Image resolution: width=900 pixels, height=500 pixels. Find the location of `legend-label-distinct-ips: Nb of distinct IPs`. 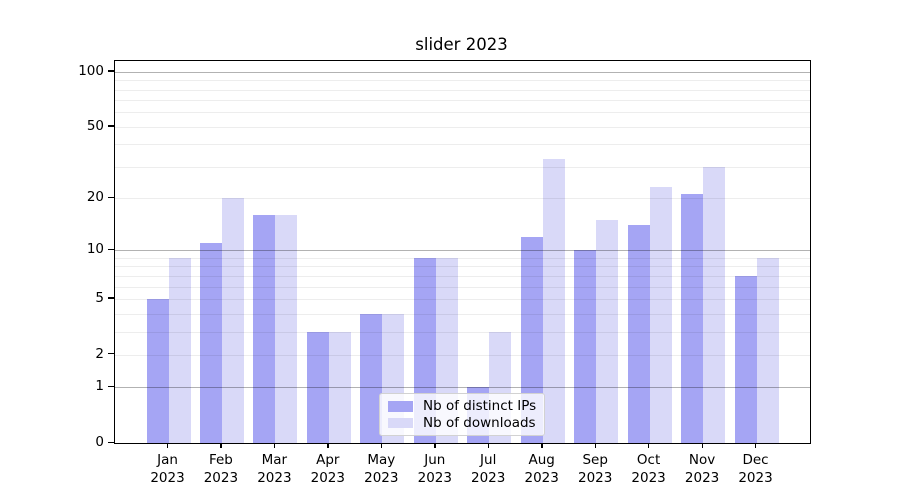

legend-label-distinct-ips: Nb of distinct IPs is located at coordinates (480, 406).